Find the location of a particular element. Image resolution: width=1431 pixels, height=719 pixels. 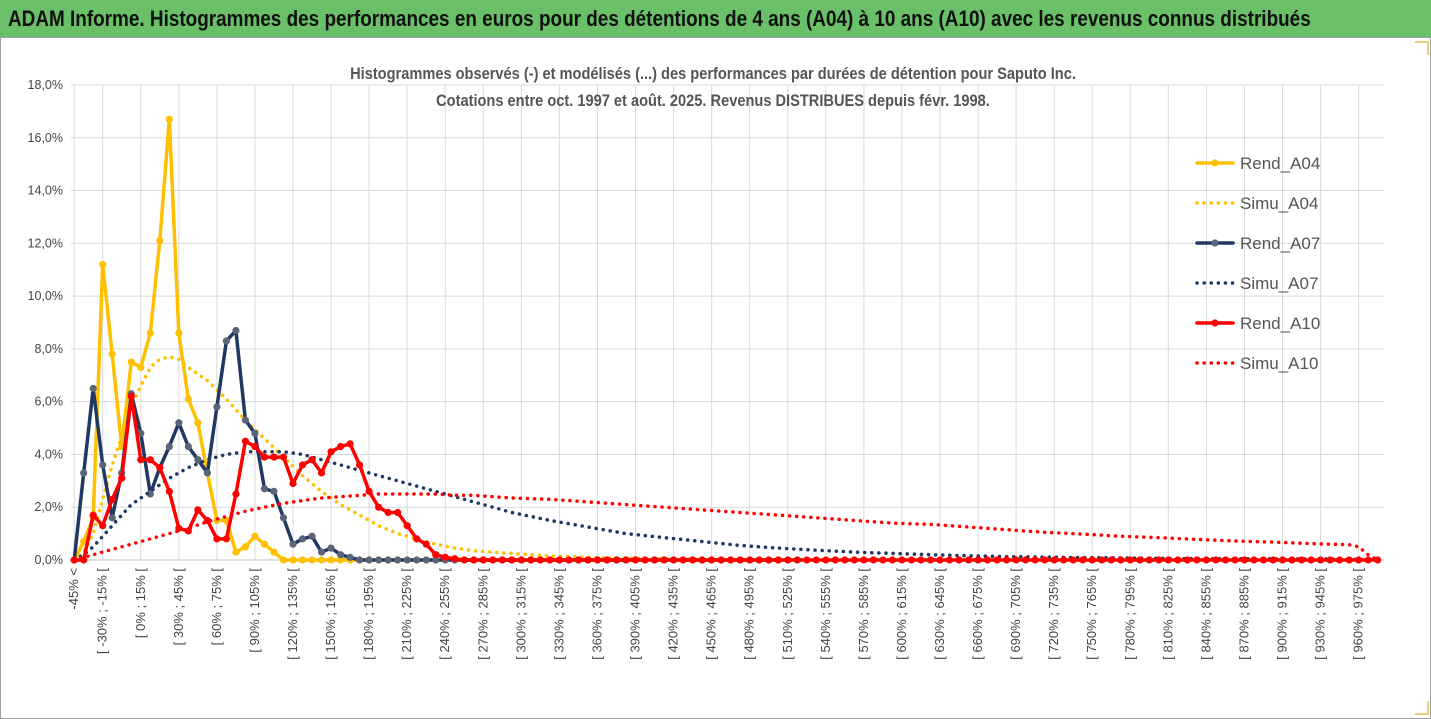

series-line-simu-a07 is located at coordinates (721, 506).